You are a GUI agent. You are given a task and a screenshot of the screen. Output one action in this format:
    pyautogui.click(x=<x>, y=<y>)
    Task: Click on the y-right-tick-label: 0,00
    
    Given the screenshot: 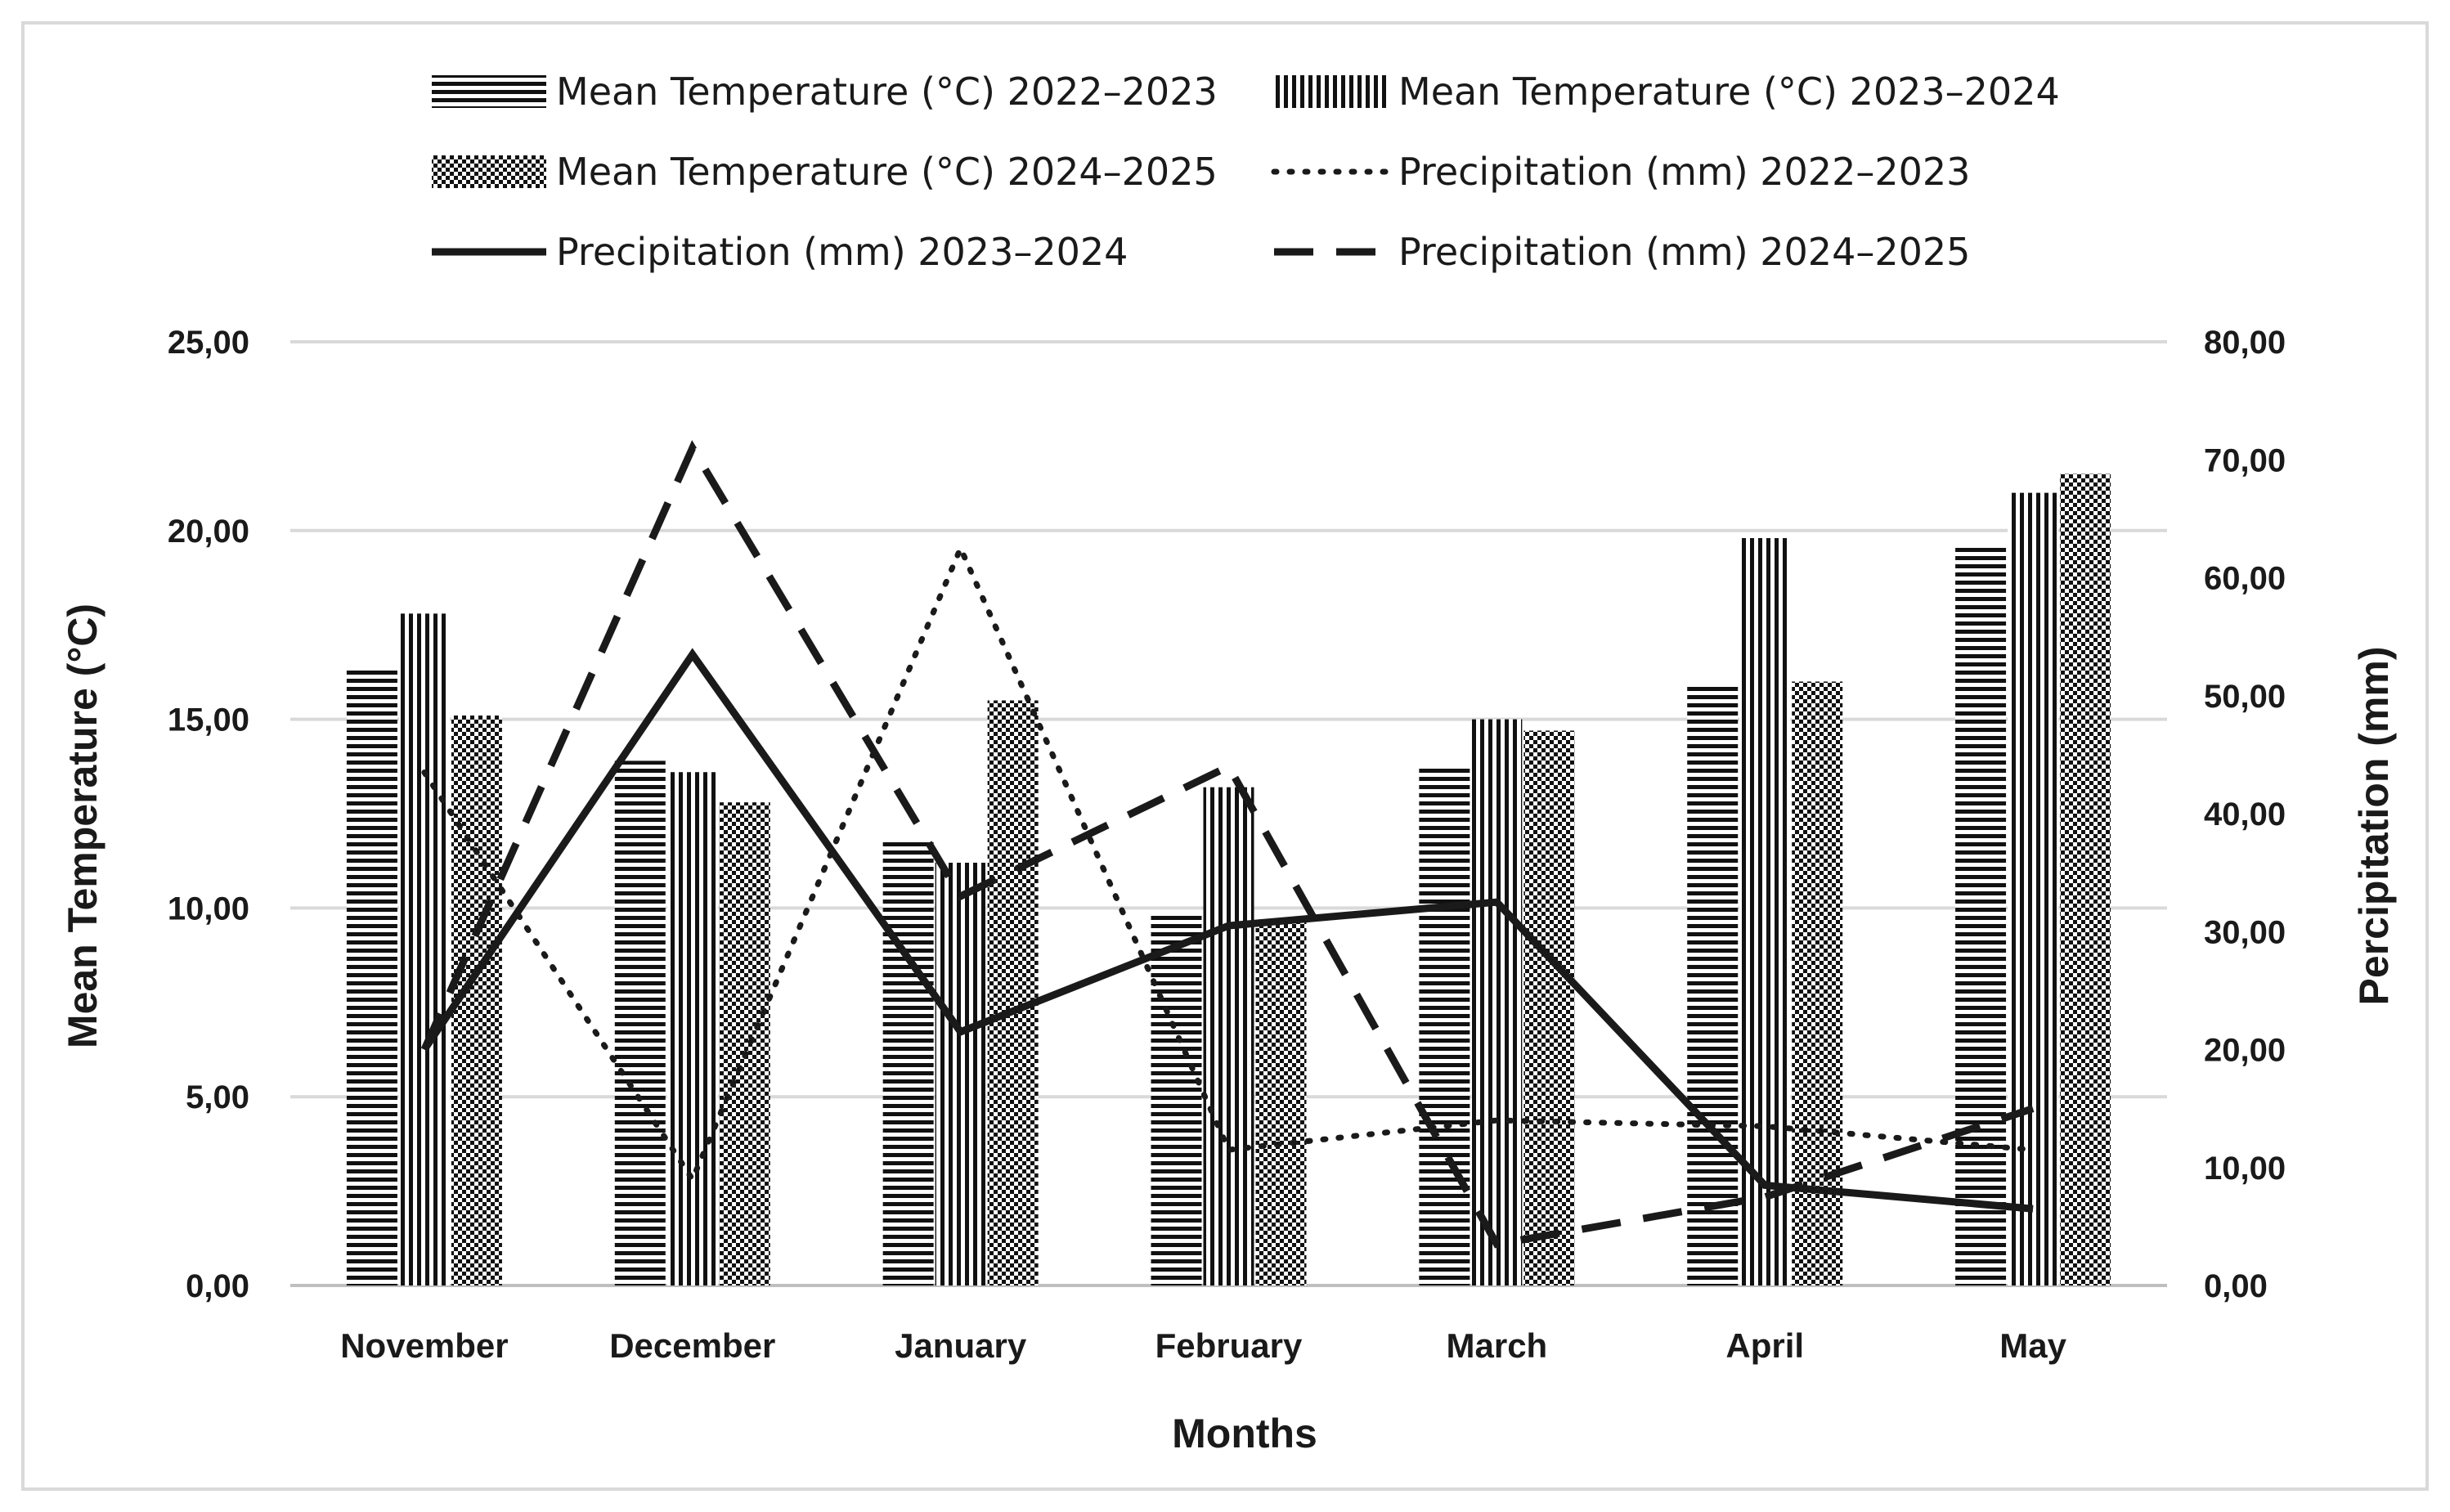 What is the action you would take?
    pyautogui.click(x=2236, y=1286)
    